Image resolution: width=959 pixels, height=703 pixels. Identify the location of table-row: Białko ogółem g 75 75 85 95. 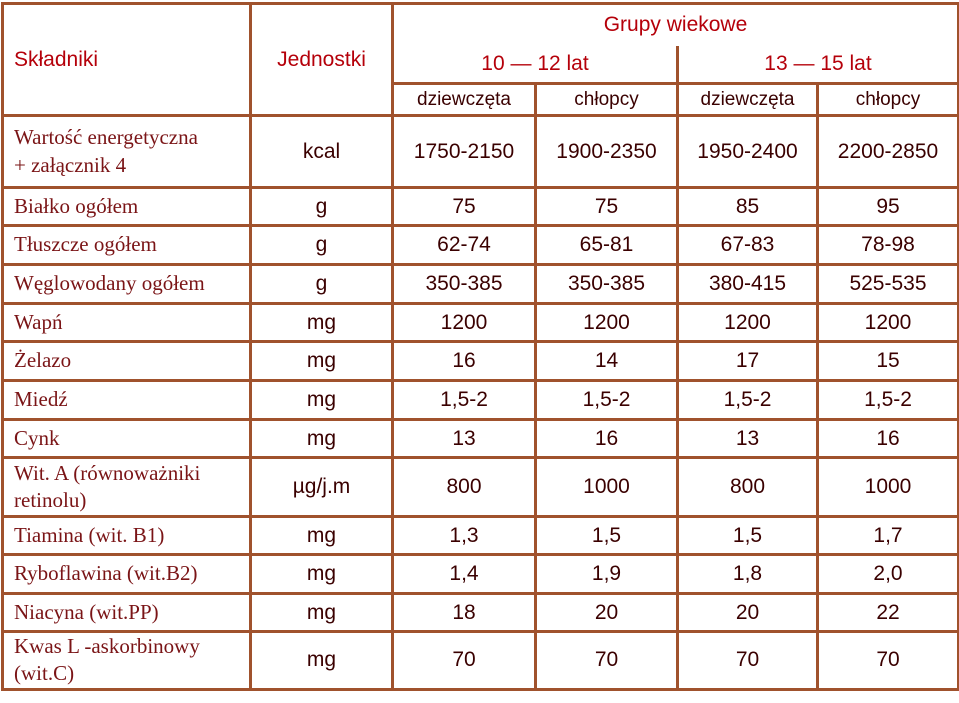
(480, 206).